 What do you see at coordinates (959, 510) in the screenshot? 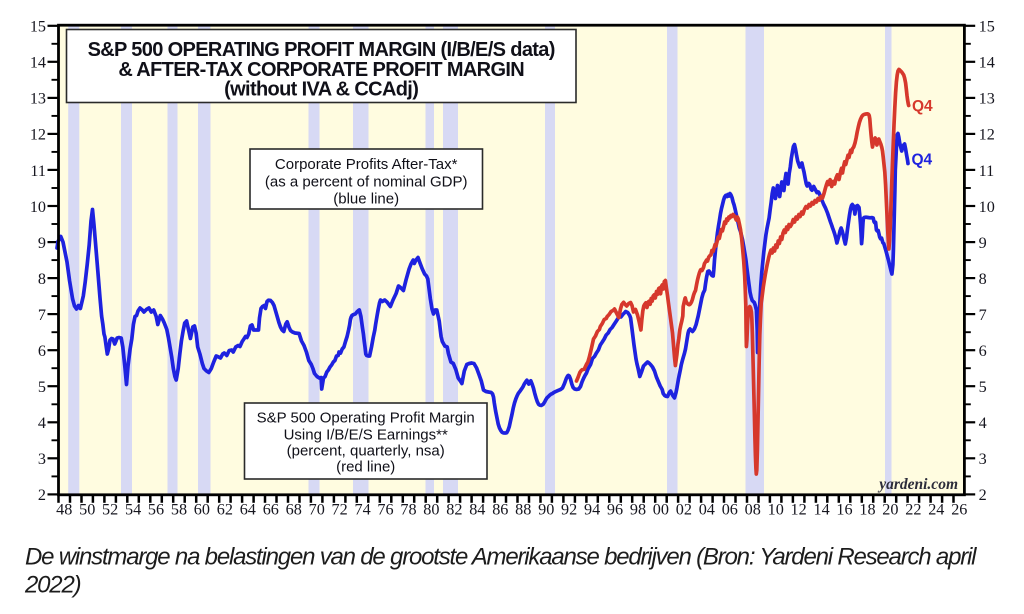
I see `svg-text: 26` at bounding box center [959, 510].